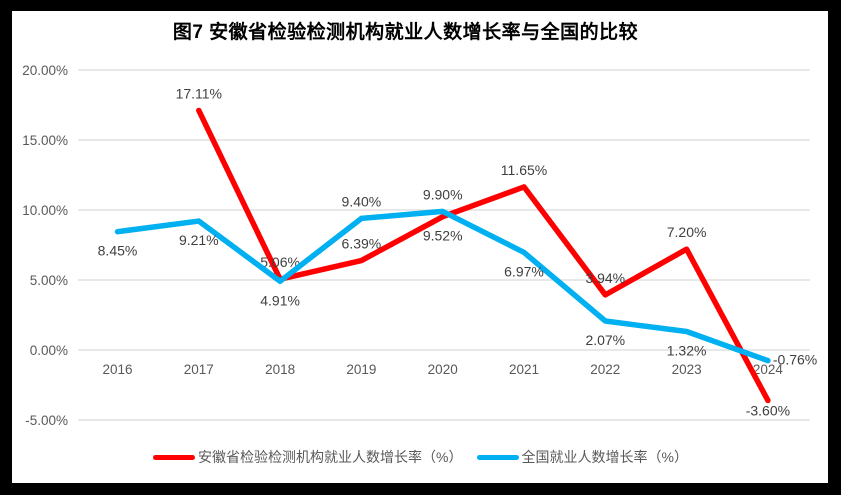  Describe the element at coordinates (280, 300) in the screenshot. I see `data-label: 4.91%` at that location.